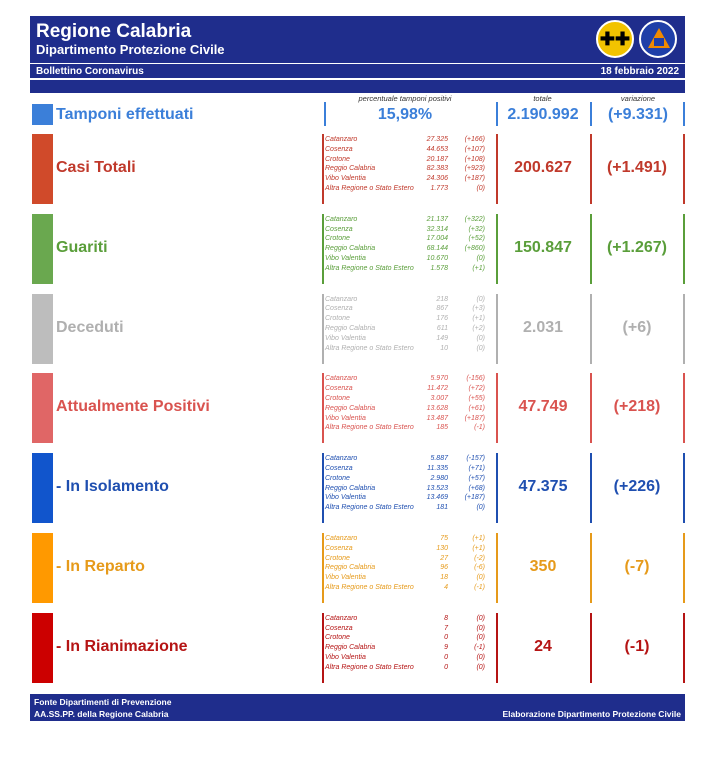  Describe the element at coordinates (474, 418) in the screenshot. I see `province-delta: (+187)` at that location.